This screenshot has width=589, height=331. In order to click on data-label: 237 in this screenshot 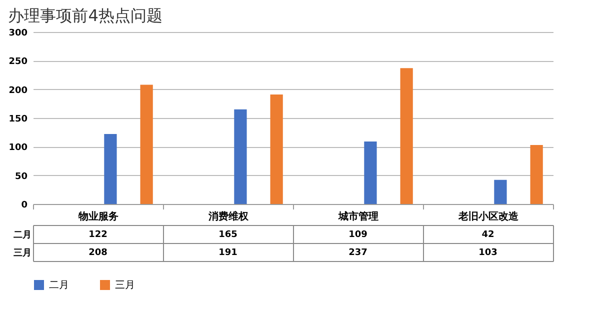, I will do `click(358, 253)`.